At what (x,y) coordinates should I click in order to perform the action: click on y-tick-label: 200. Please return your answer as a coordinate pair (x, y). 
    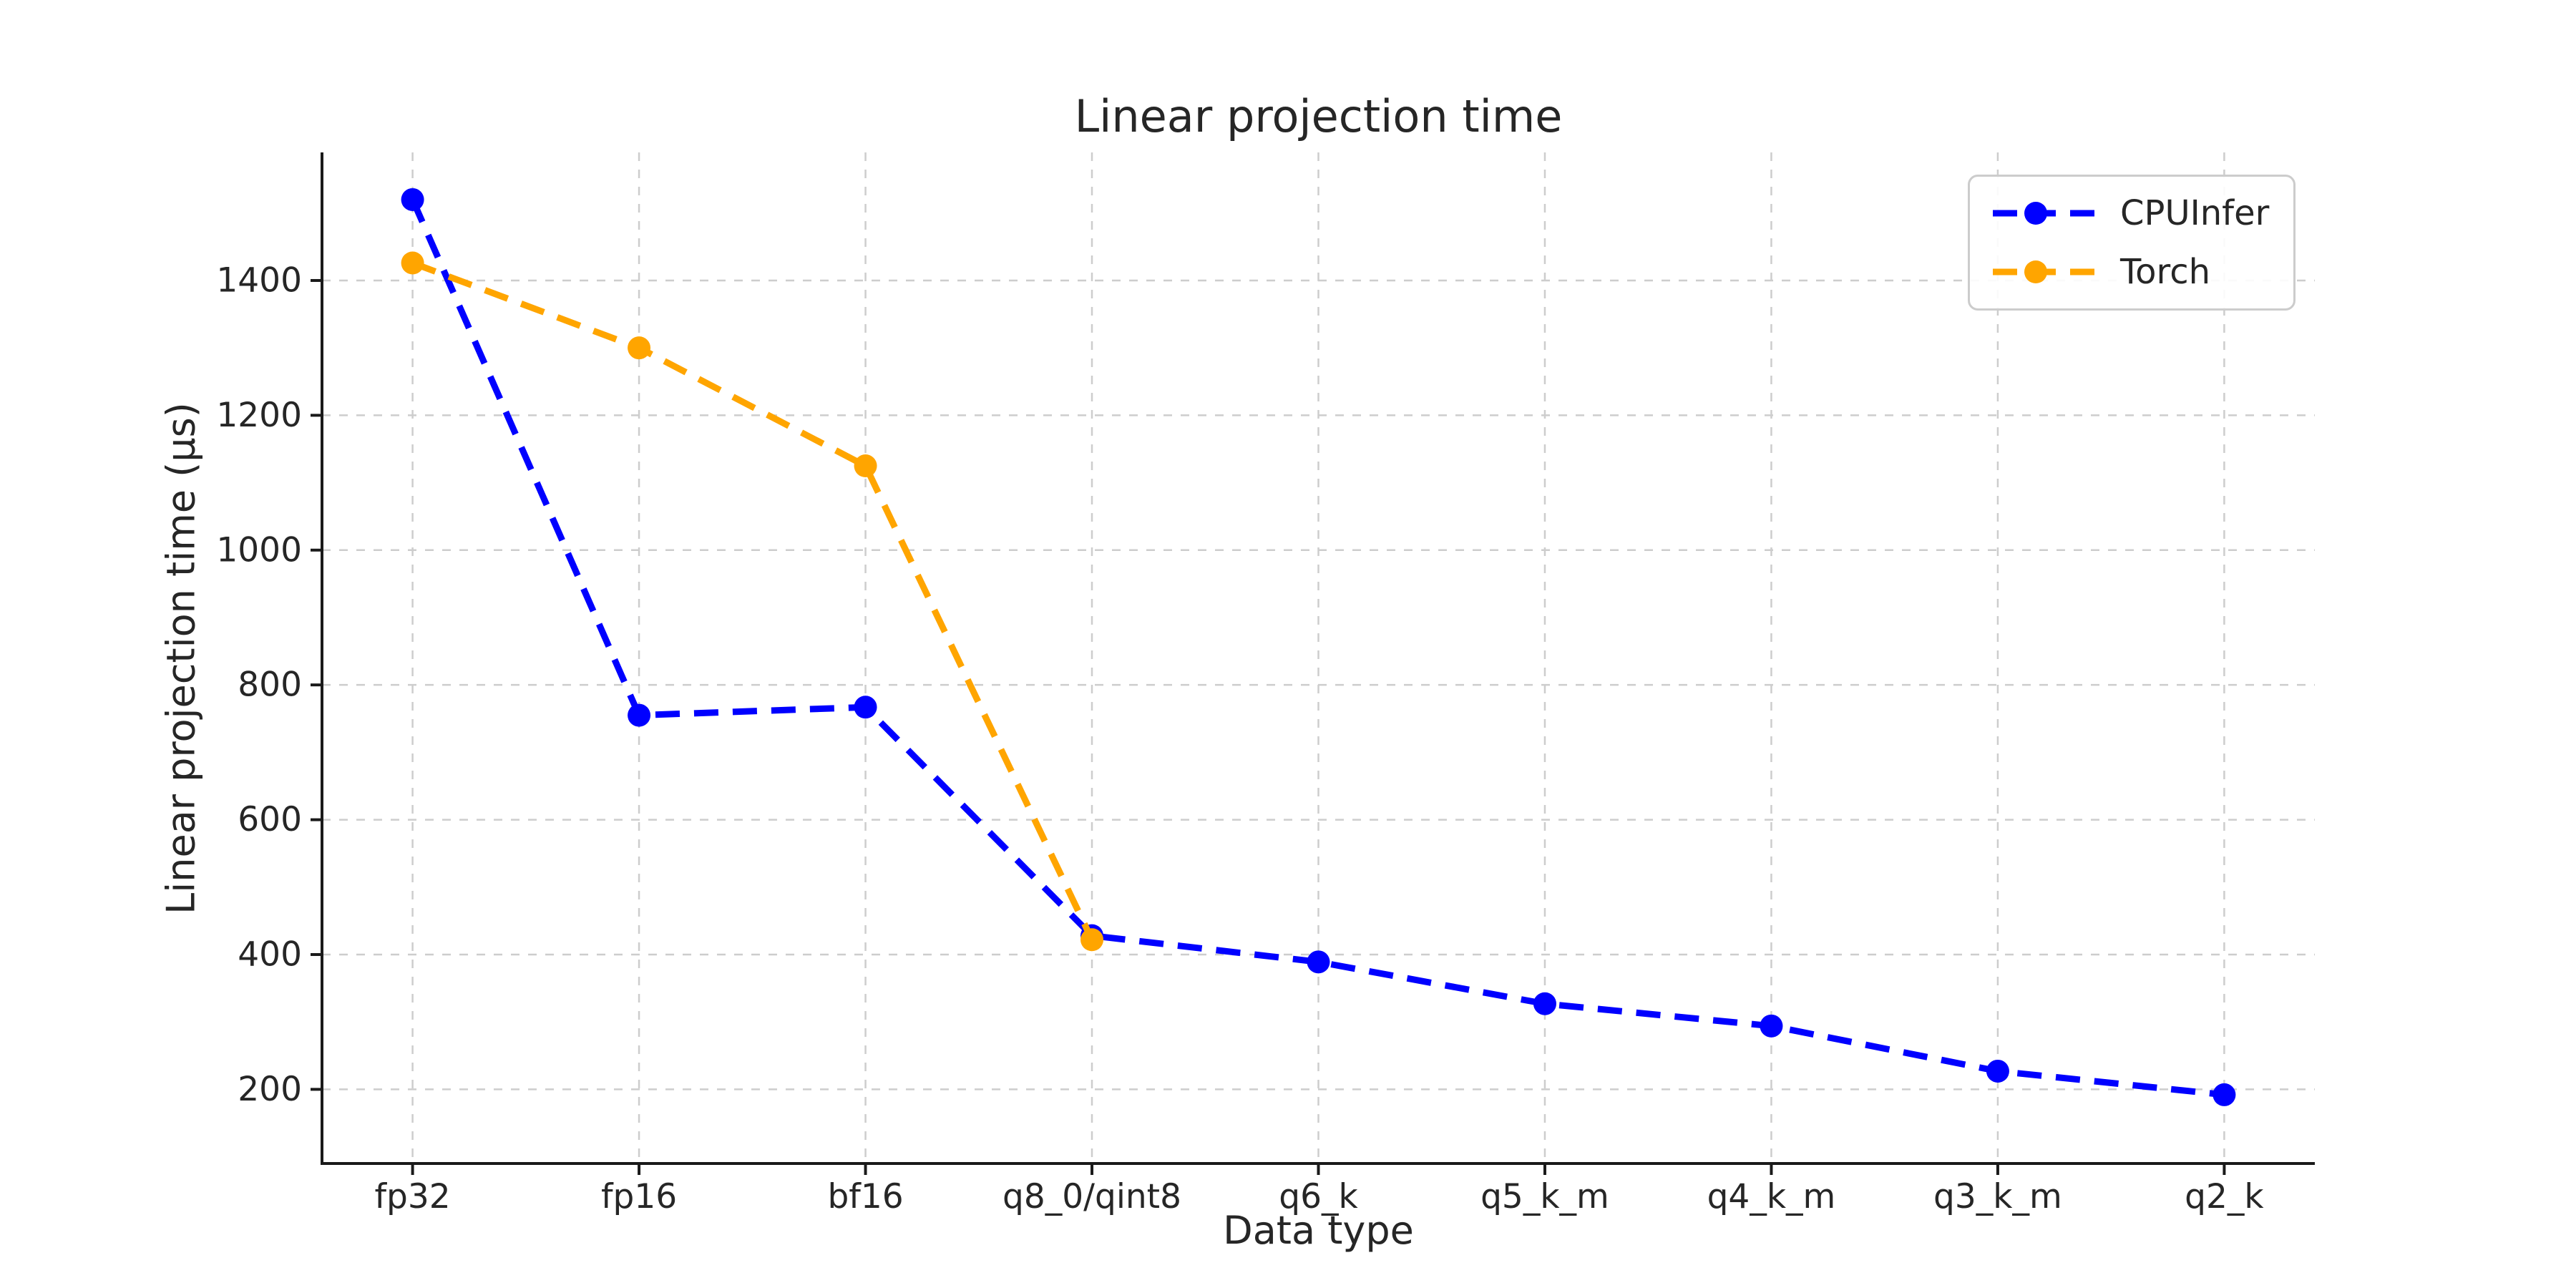
    Looking at the image, I should click on (270, 1089).